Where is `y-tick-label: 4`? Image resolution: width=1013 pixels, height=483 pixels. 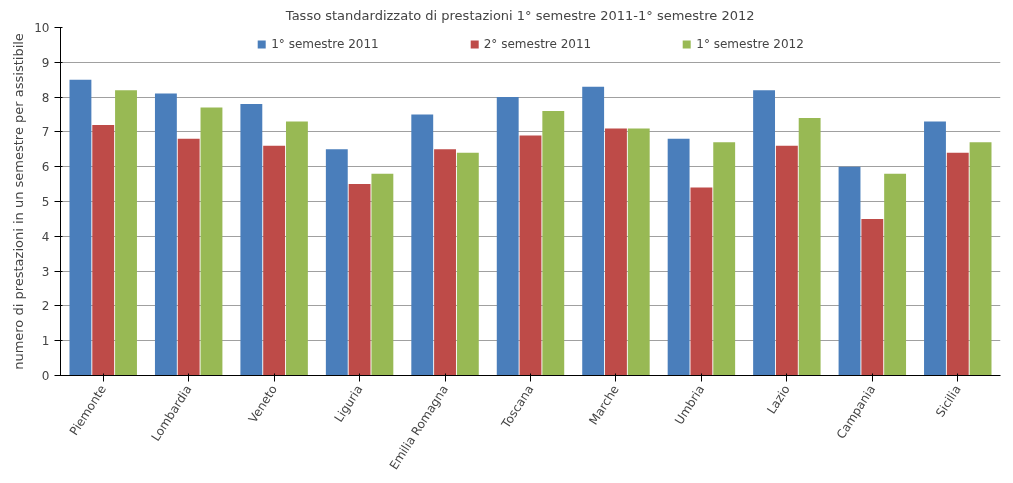
y-tick-label: 4 is located at coordinates (45, 236).